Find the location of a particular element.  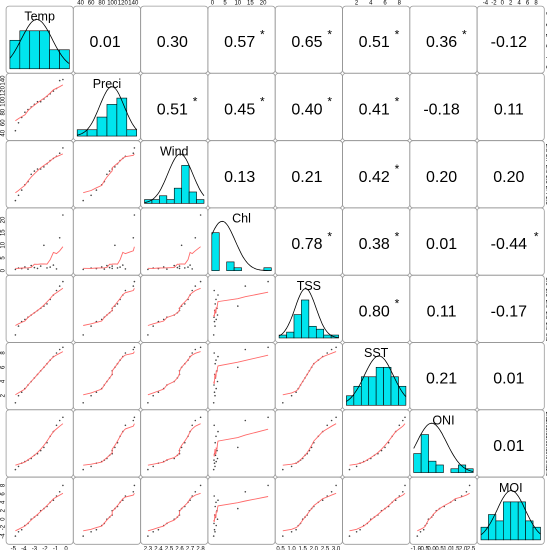

panel-oni-preci is located at coordinates (107, 443).